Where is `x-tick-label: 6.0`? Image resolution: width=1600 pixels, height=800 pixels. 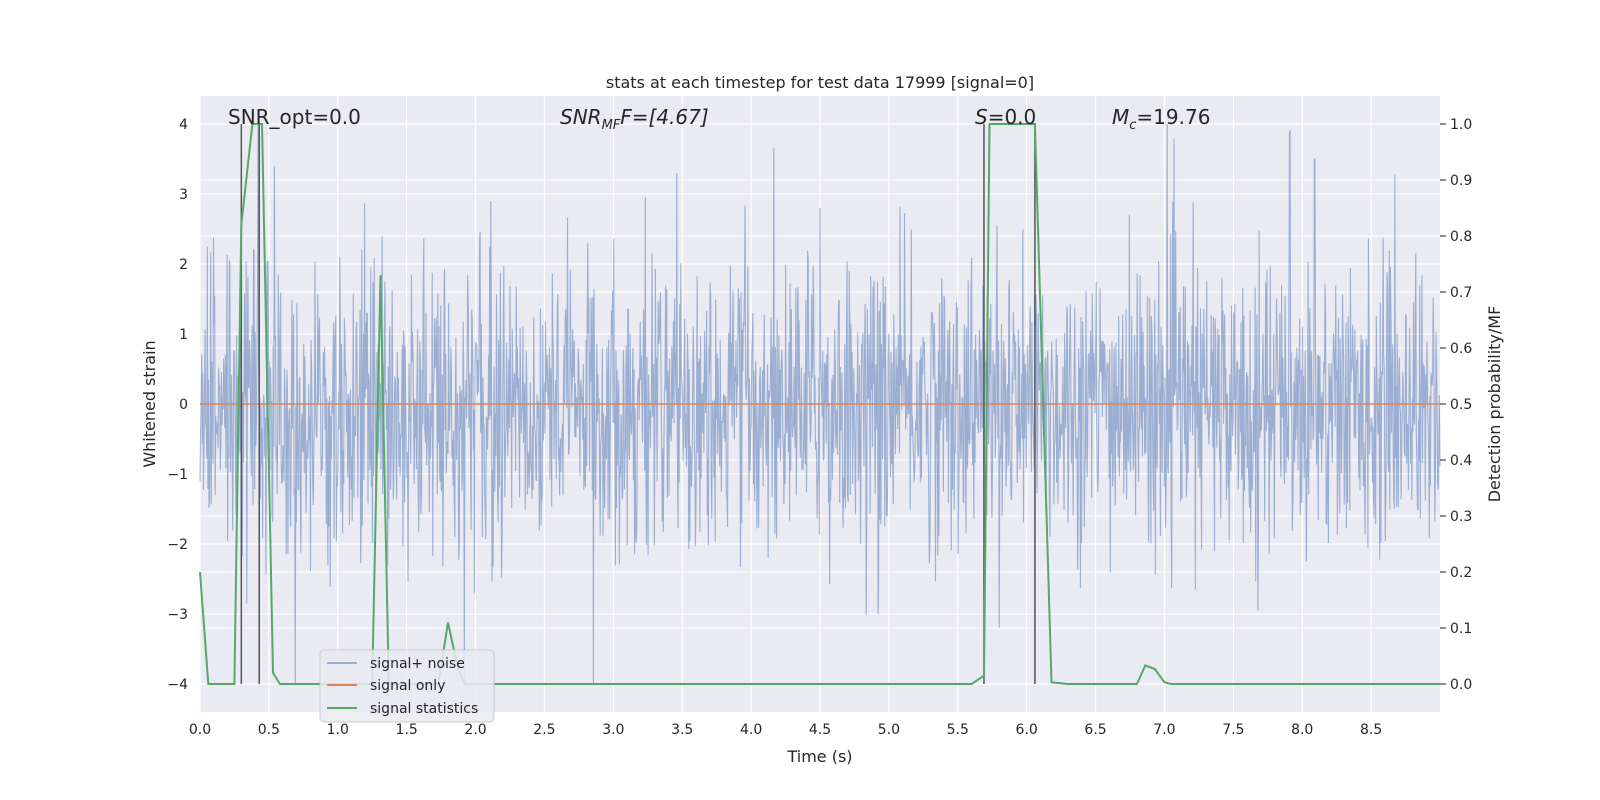 x-tick-label: 6.0 is located at coordinates (1027, 730).